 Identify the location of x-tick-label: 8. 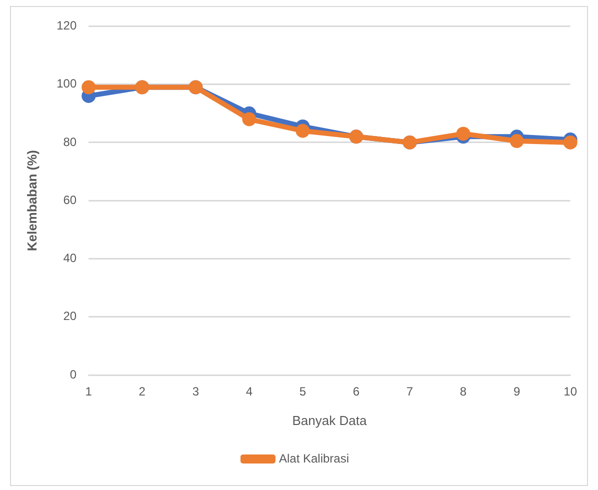
(463, 391).